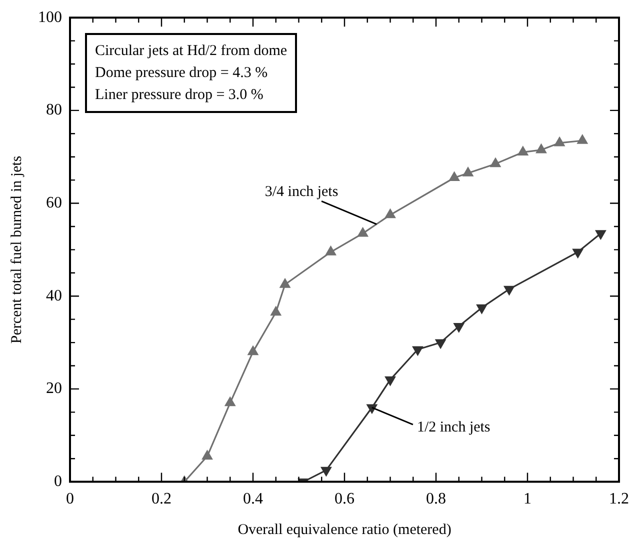  Describe the element at coordinates (619, 499) in the screenshot. I see `x-tick-label: 1.2` at that location.